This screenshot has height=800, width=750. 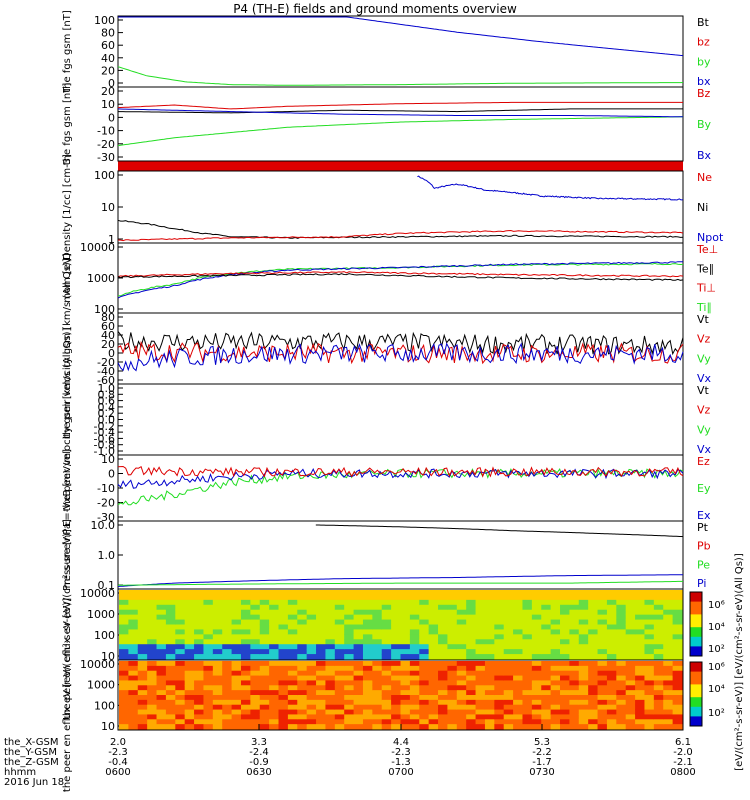 What do you see at coordinates (104, 309) in the screenshot?
I see `y-tick-label: 100` at bounding box center [104, 309].